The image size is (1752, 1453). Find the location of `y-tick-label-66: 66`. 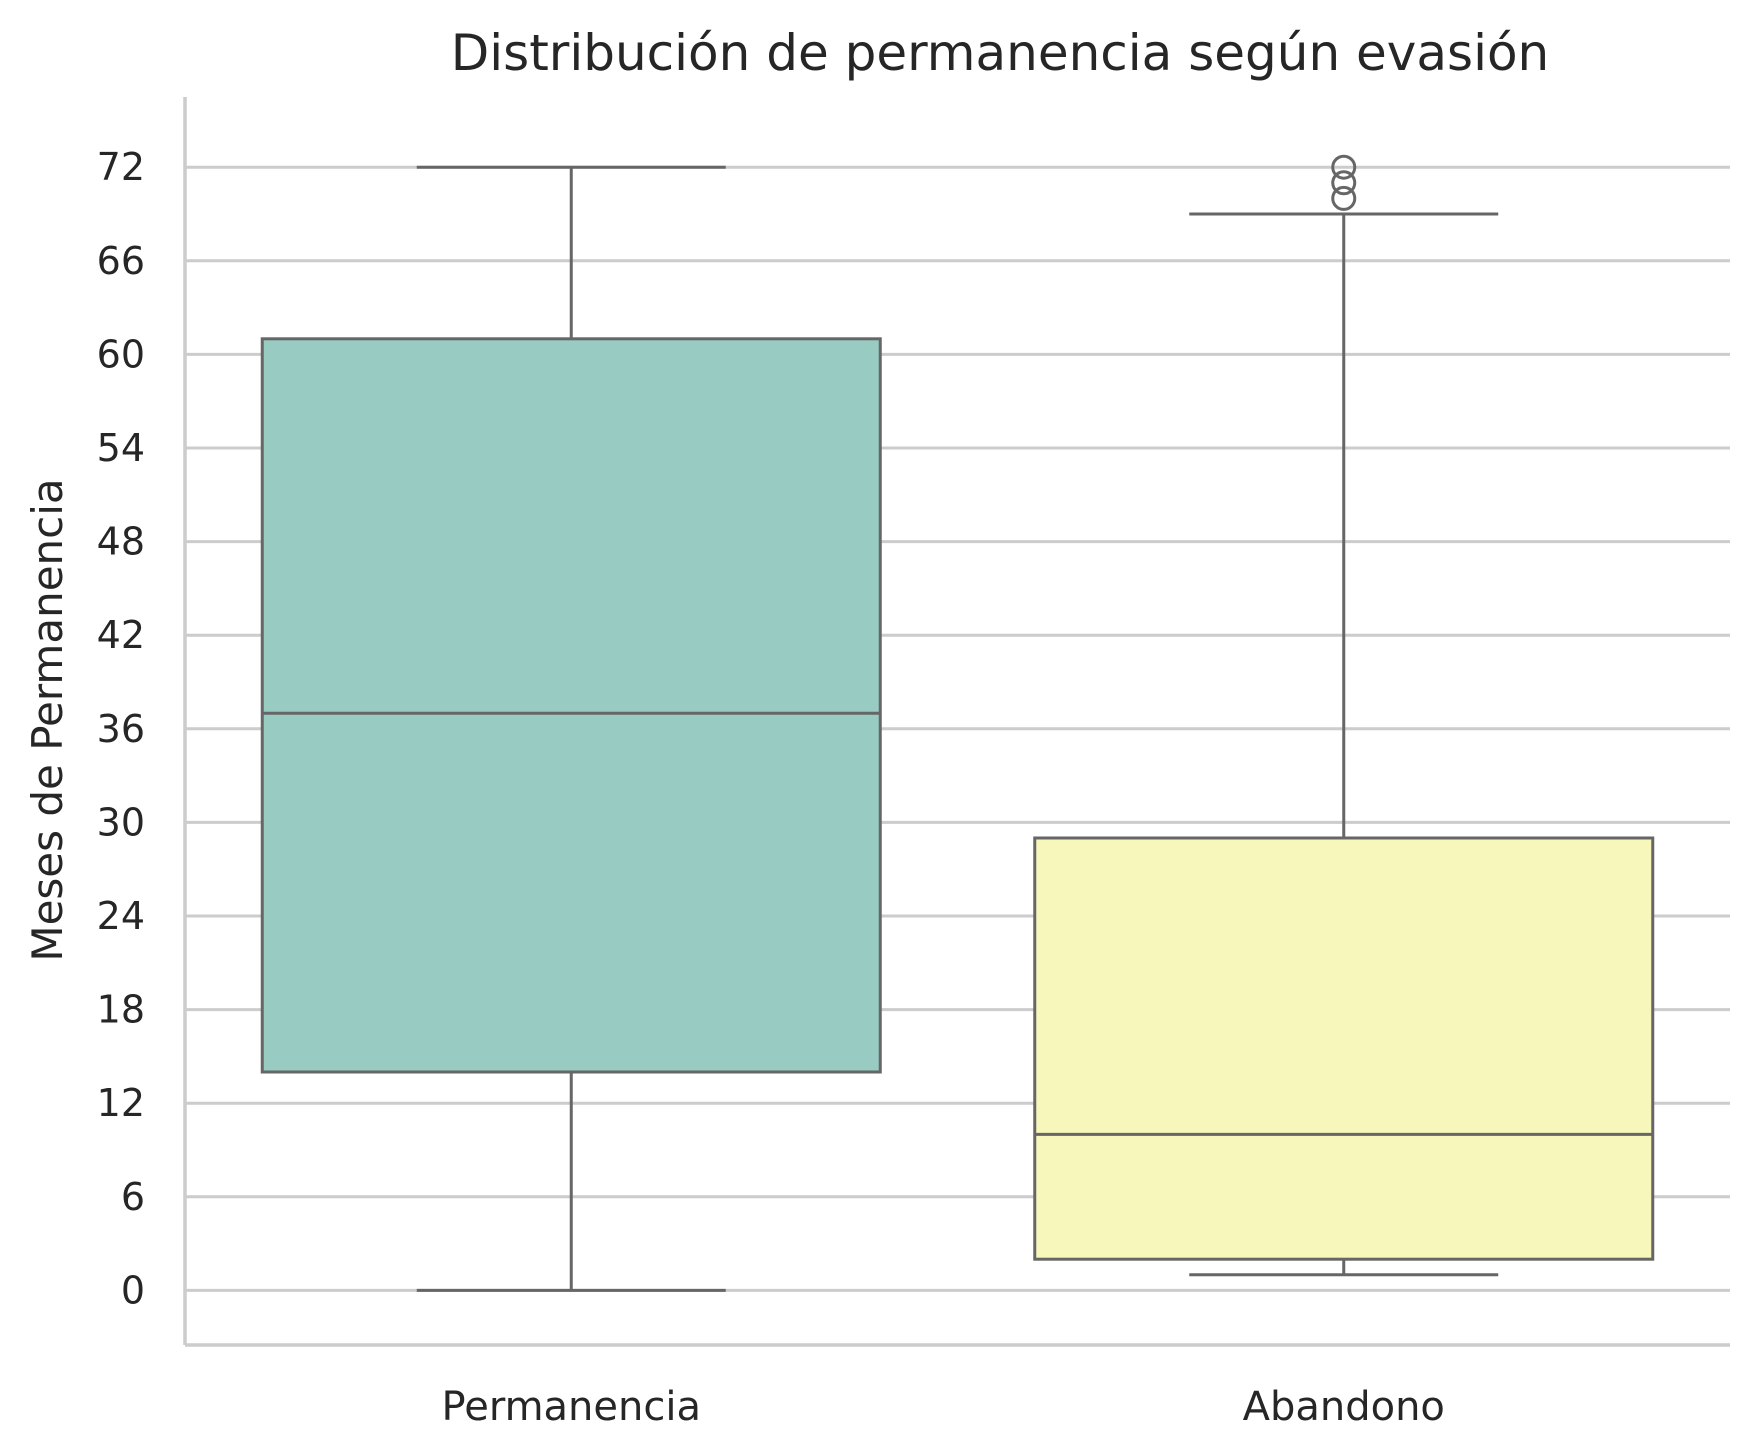

y-tick-label-66: 66 is located at coordinates (121, 261).